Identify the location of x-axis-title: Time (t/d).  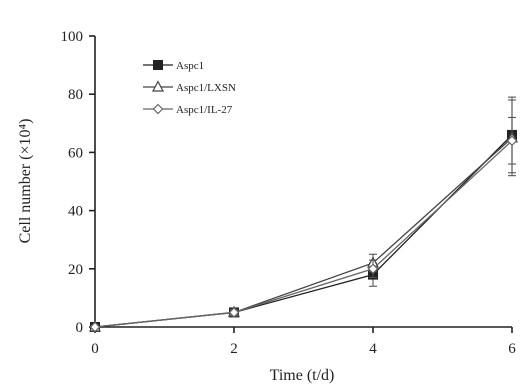
(302, 375).